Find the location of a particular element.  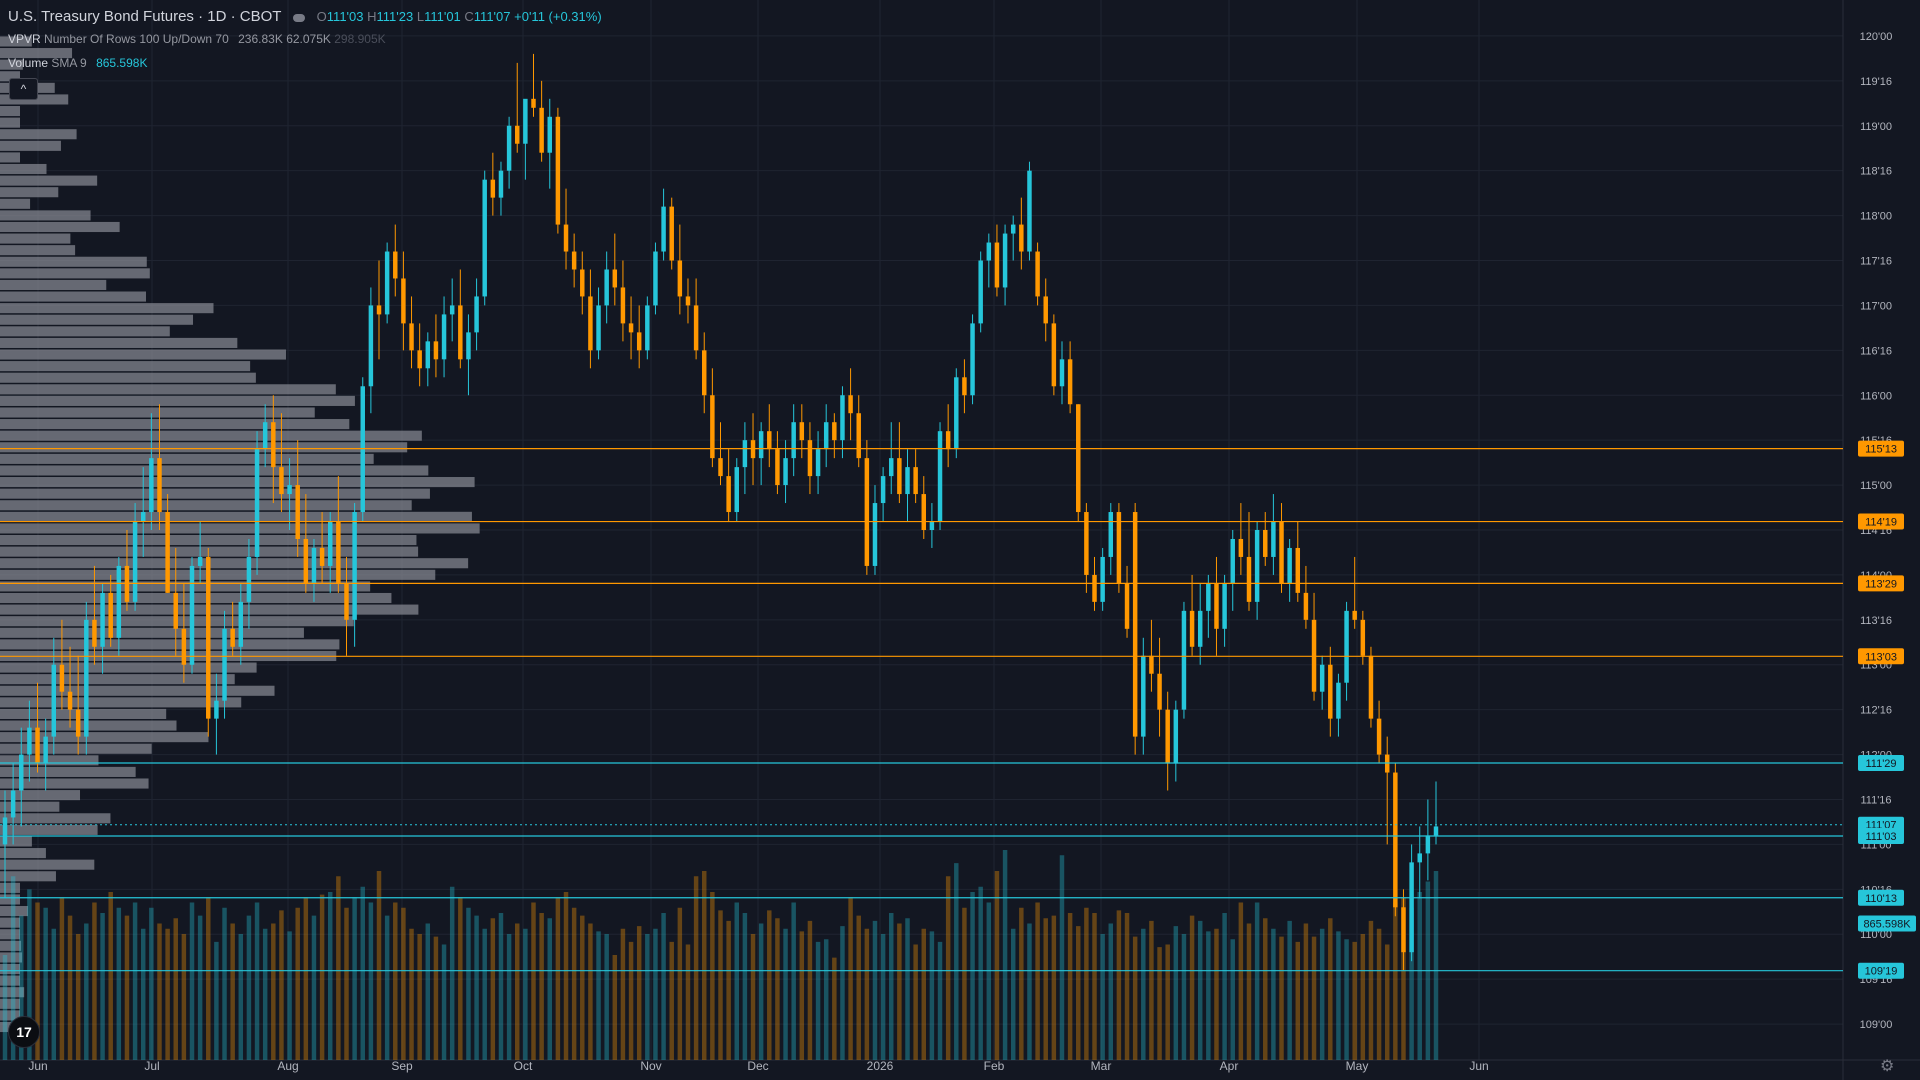

vpvr-value-3: 298.905K is located at coordinates (360, 39).